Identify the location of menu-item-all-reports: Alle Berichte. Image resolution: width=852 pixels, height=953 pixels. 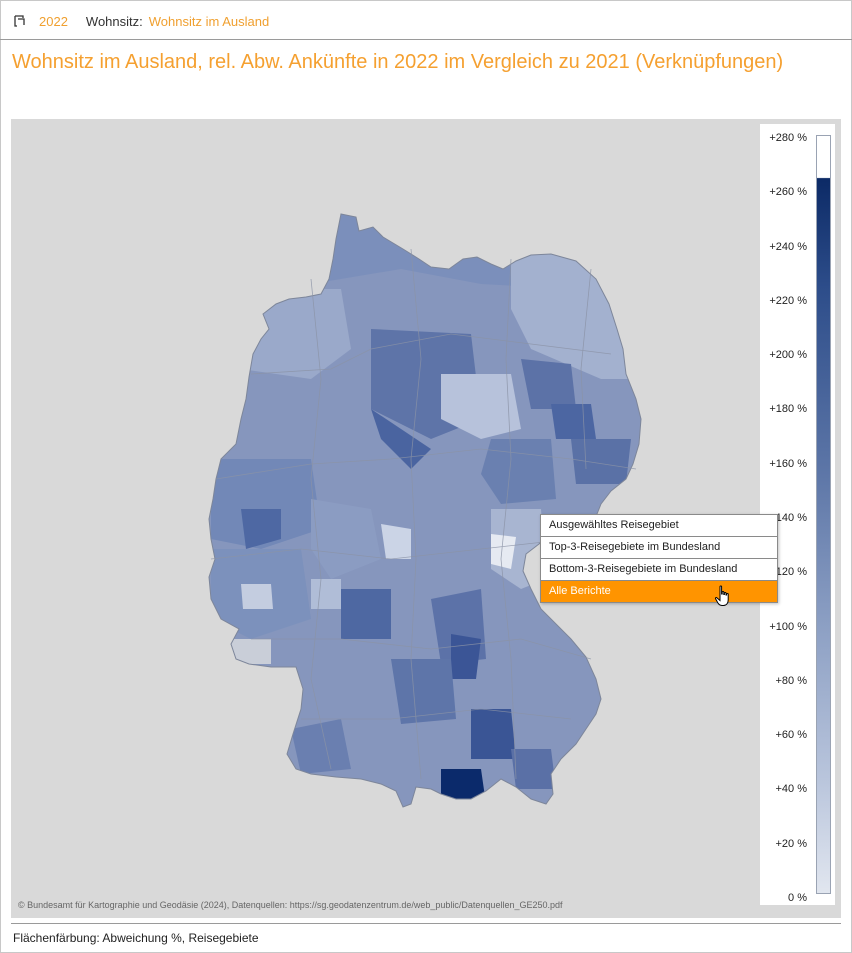
(659, 591).